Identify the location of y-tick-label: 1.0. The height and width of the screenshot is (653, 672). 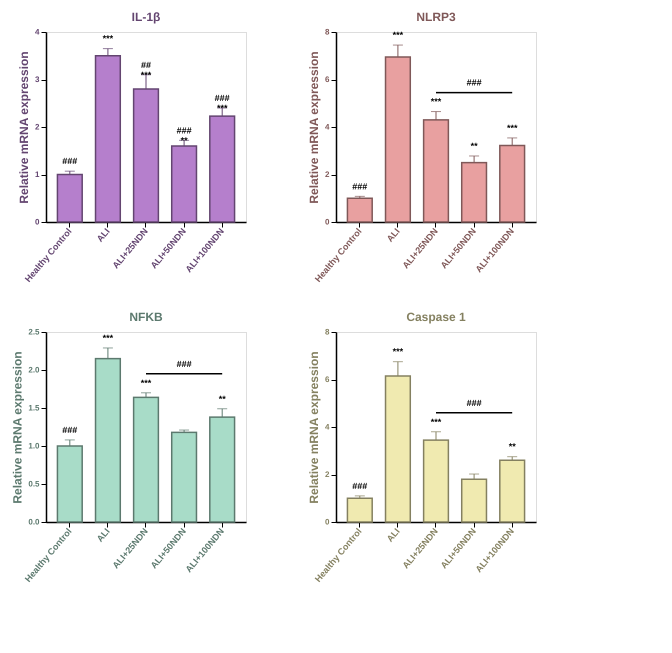
(34, 446).